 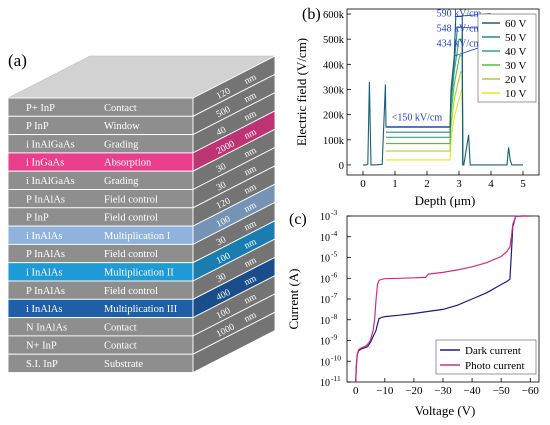 I want to click on y-tick-label: 400k, so click(x=334, y=65).